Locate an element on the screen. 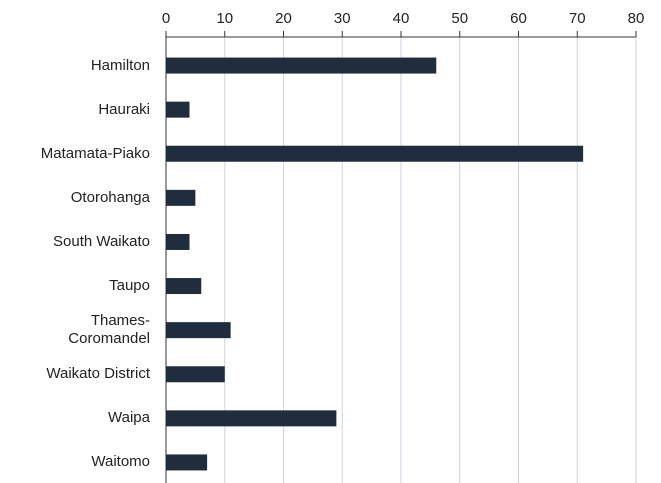  y-tick-label: Otorohanga is located at coordinates (110, 197).